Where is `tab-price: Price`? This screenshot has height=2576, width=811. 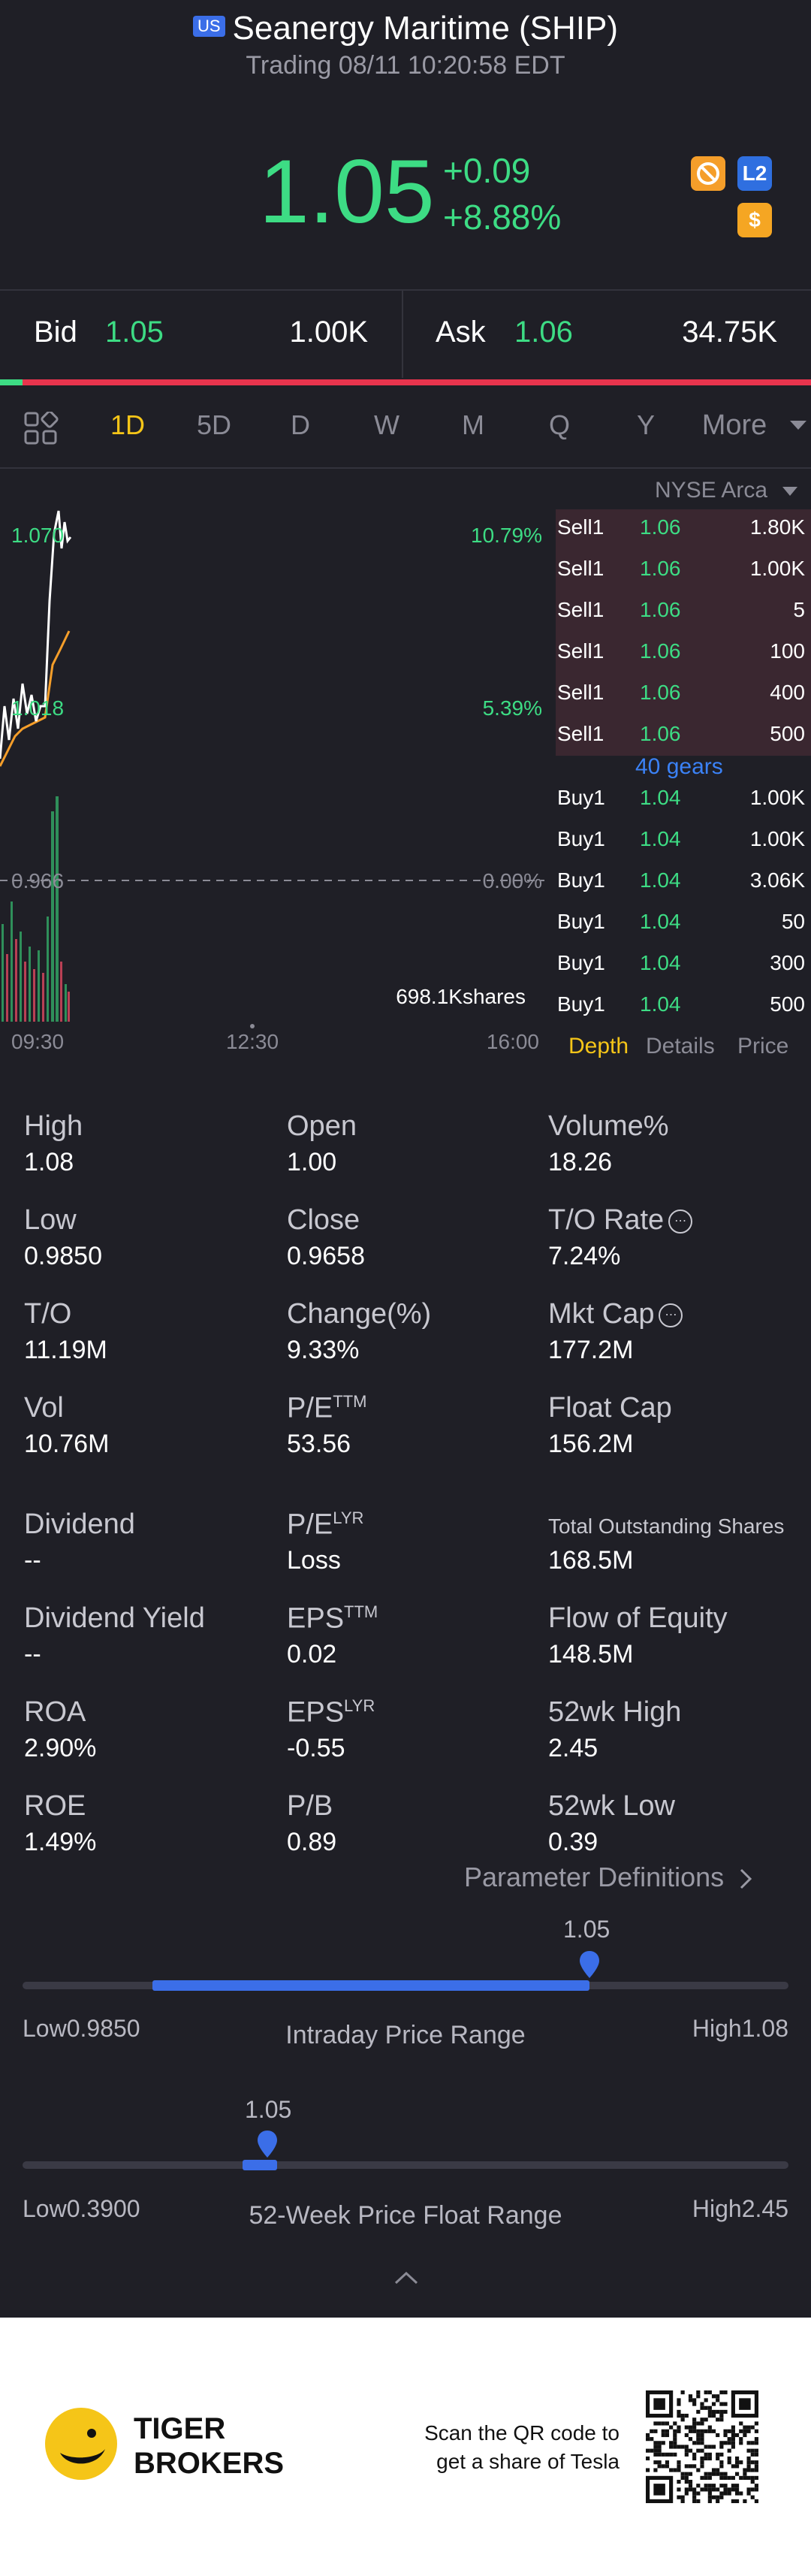 tab-price: Price is located at coordinates (763, 1046).